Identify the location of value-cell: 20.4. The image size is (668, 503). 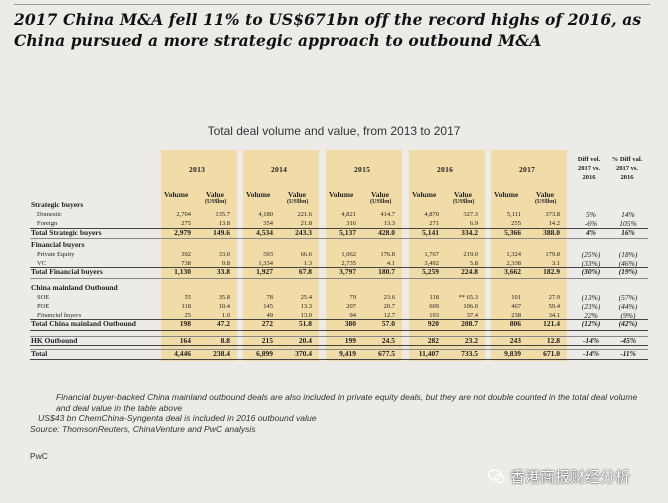
(305, 340).